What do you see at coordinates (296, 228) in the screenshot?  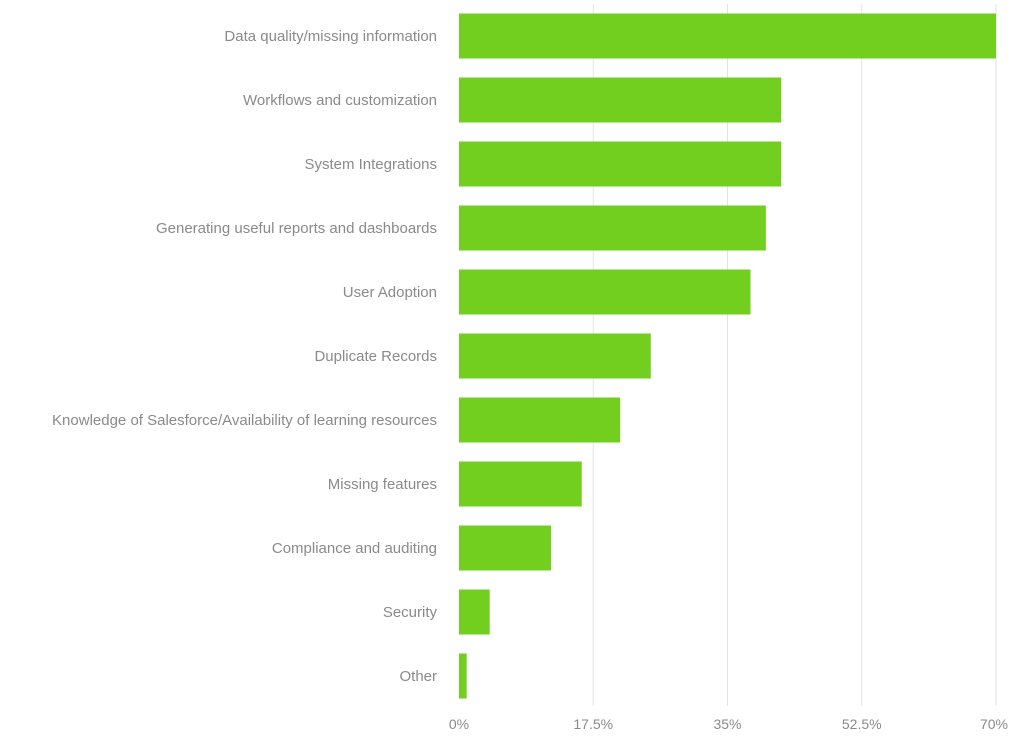 I see `category-label: Generating useful reports and dashboards` at bounding box center [296, 228].